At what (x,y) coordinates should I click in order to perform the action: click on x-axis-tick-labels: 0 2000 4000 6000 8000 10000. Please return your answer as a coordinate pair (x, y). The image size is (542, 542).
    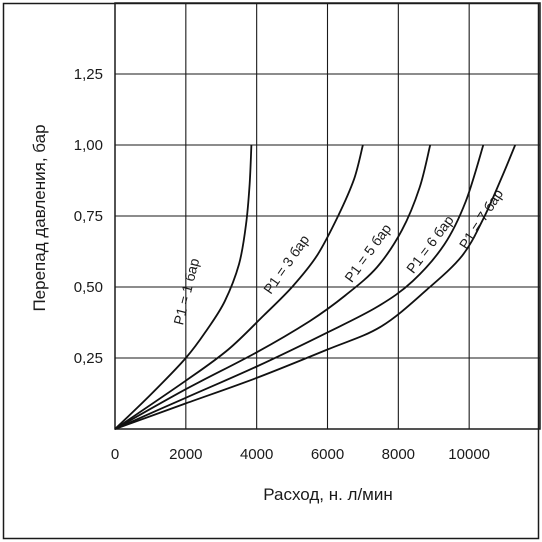
    Looking at the image, I should click on (300, 454).